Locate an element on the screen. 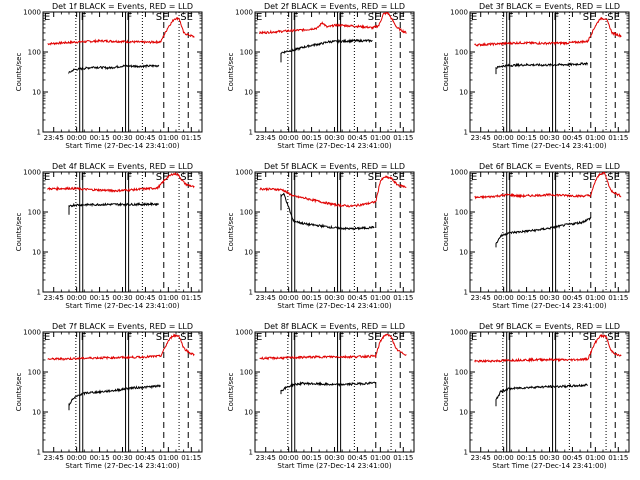  plot-frame is located at coordinates (122, 72).